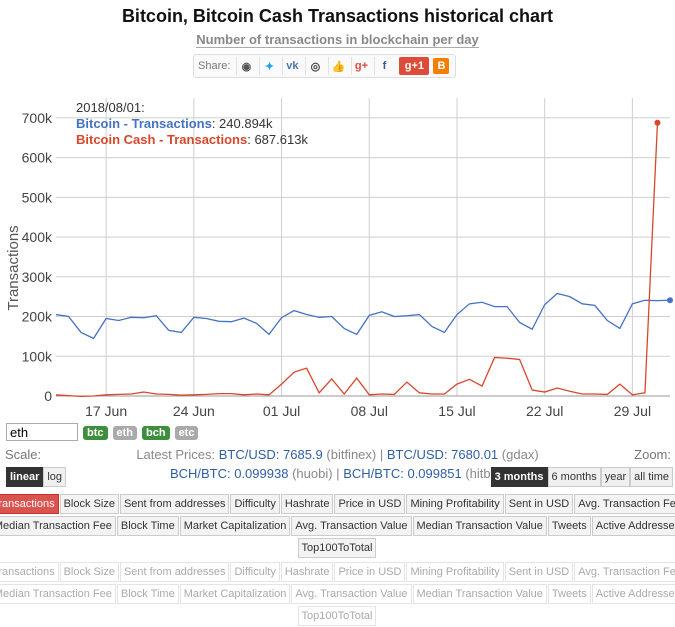 The image size is (675, 627). Describe the element at coordinates (42, 432) in the screenshot. I see `coin-search-input` at that location.